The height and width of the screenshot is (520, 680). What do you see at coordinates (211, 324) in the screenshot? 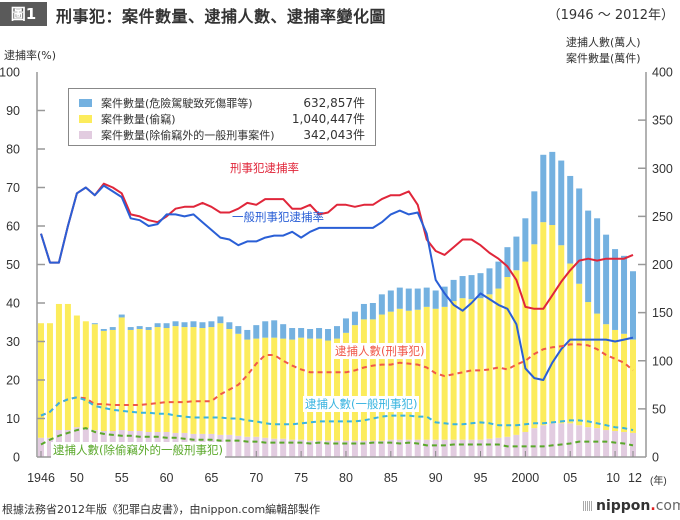
I see `bar-segment-2-1965` at bounding box center [211, 324].